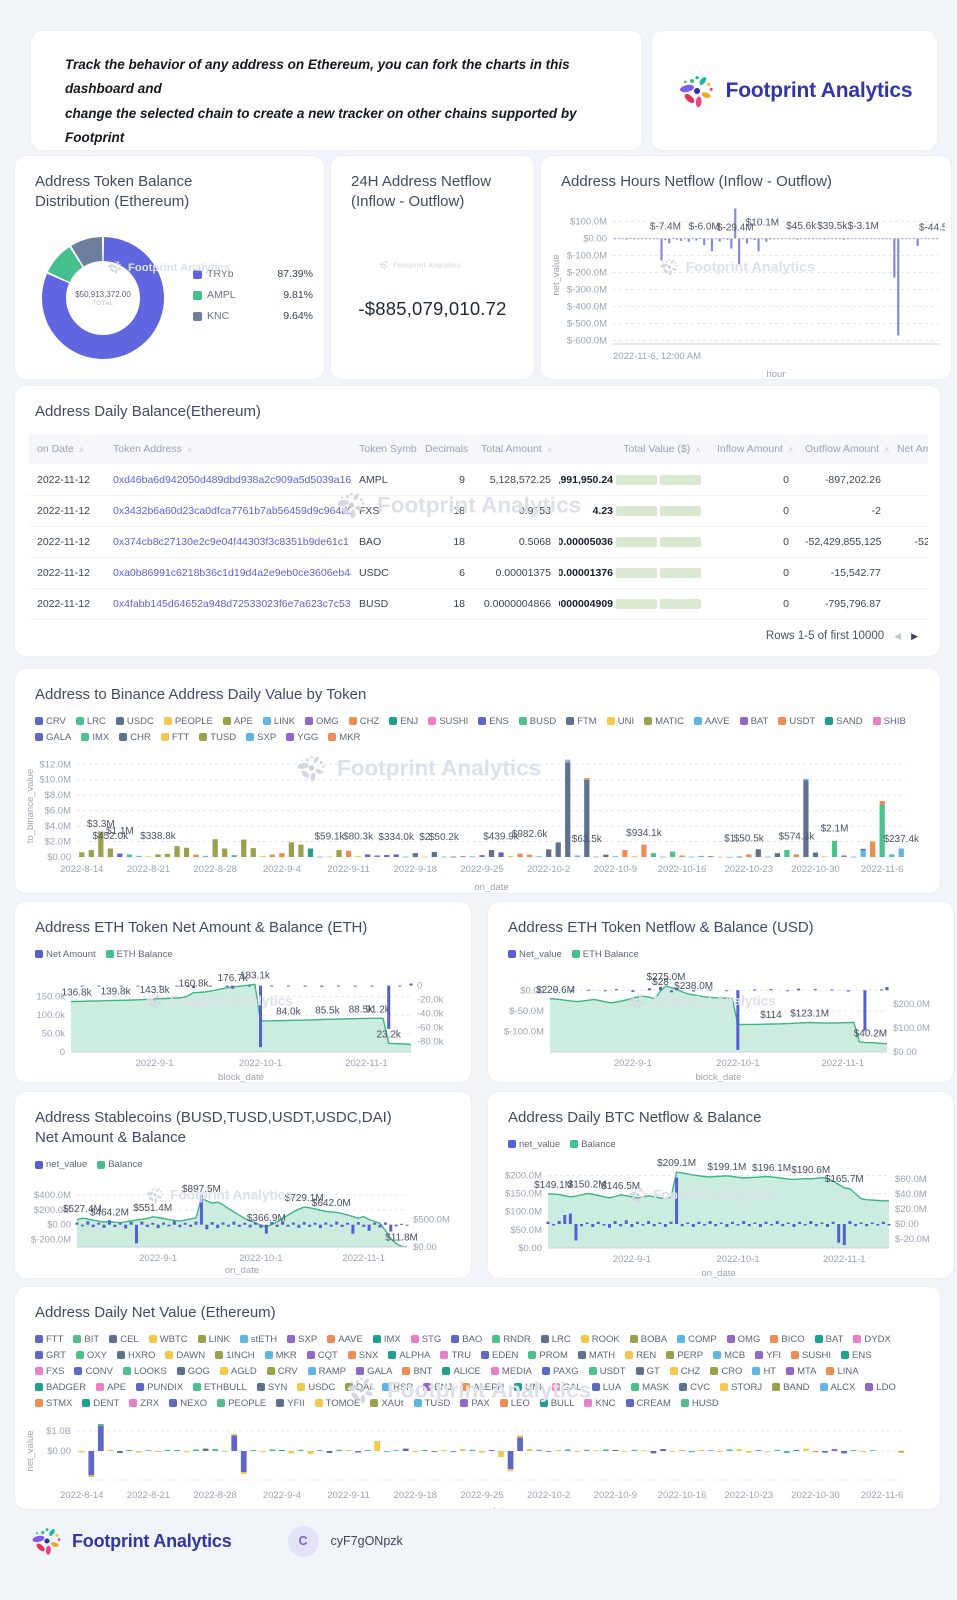  What do you see at coordinates (697, 1339) in the screenshot?
I see `legend-item-COMP: COMP` at bounding box center [697, 1339].